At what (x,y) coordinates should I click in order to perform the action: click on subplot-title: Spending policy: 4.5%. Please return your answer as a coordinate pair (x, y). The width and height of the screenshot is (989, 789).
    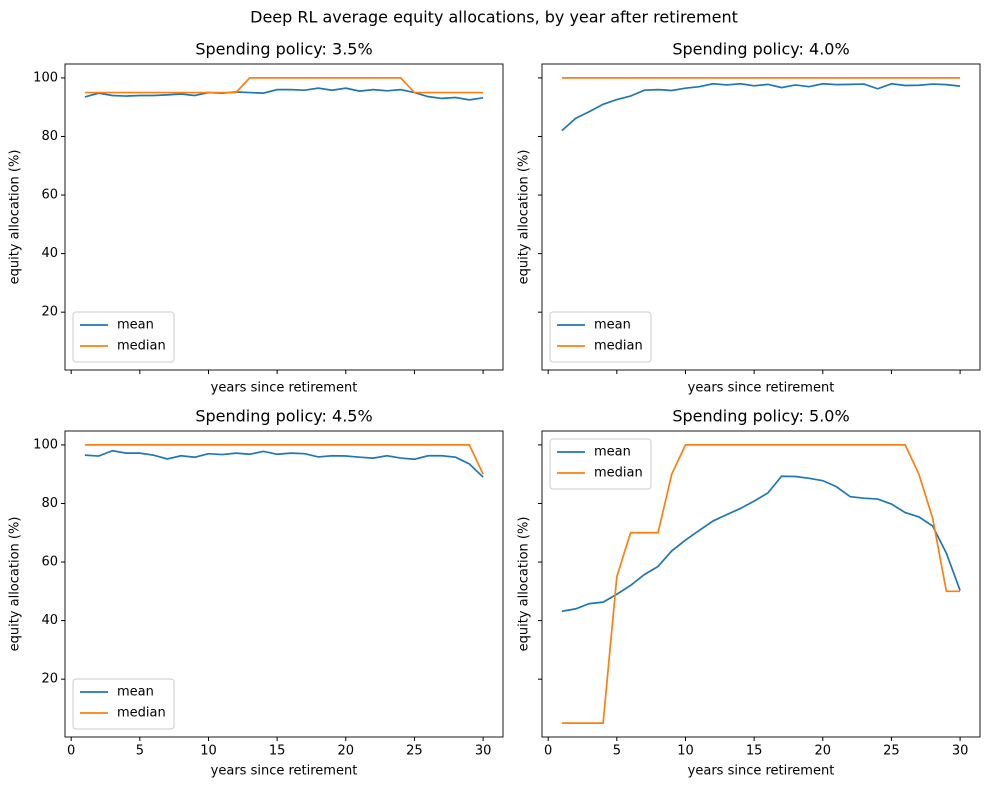
    Looking at the image, I should click on (283, 416).